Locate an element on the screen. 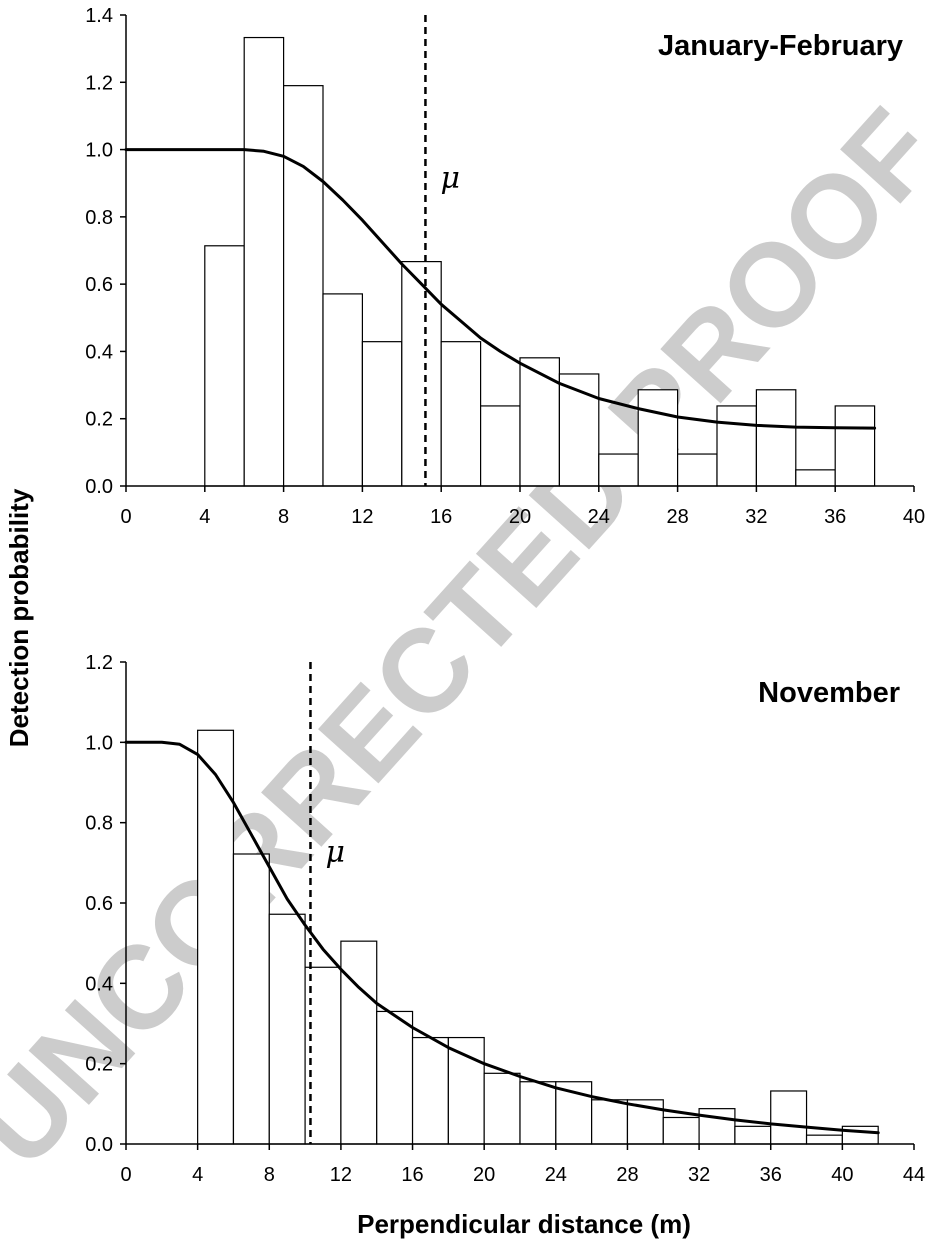 Image resolution: width=939 pixels, height=1250 pixels. x-tick-label: 44 is located at coordinates (914, 1175).